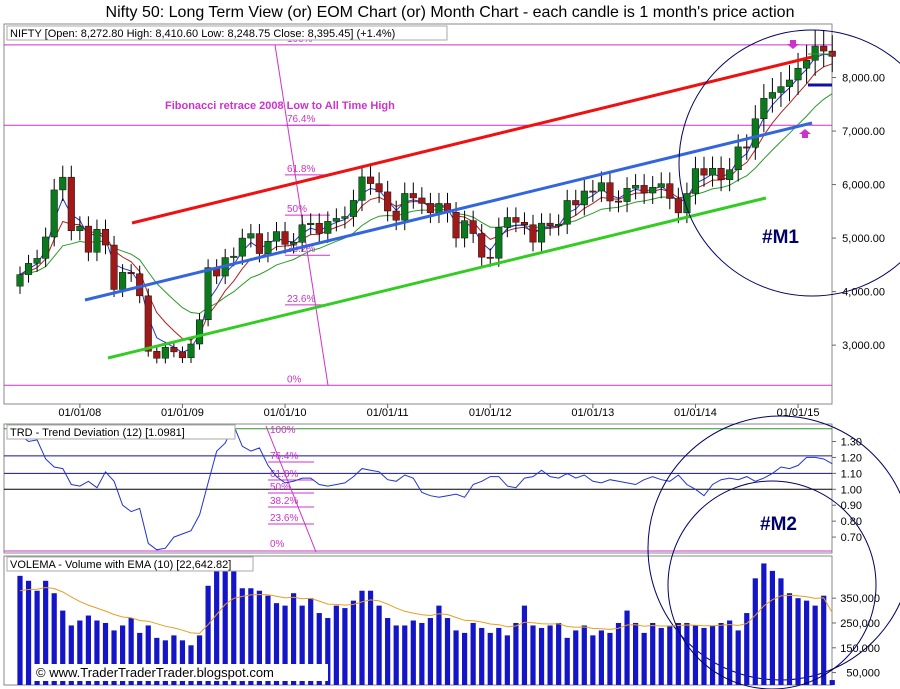 The image size is (900, 689). I want to click on trd-ytick-label: 1.20, so click(851, 458).